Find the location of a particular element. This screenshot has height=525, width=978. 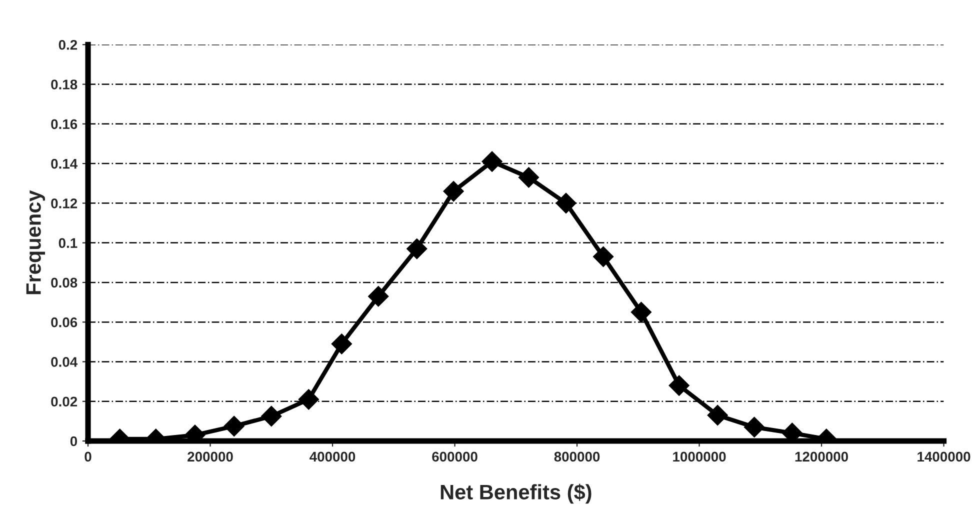

x-tick-label: 1200000 is located at coordinates (821, 457).